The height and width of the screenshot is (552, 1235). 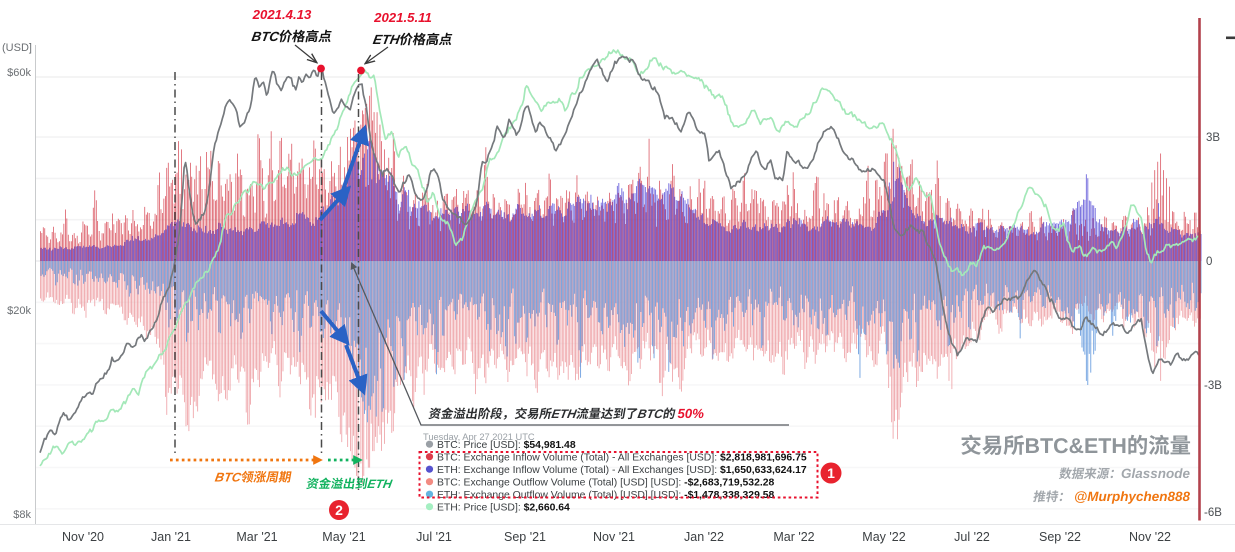 What do you see at coordinates (171, 537) in the screenshot?
I see `svg-text: Jan '21` at bounding box center [171, 537].